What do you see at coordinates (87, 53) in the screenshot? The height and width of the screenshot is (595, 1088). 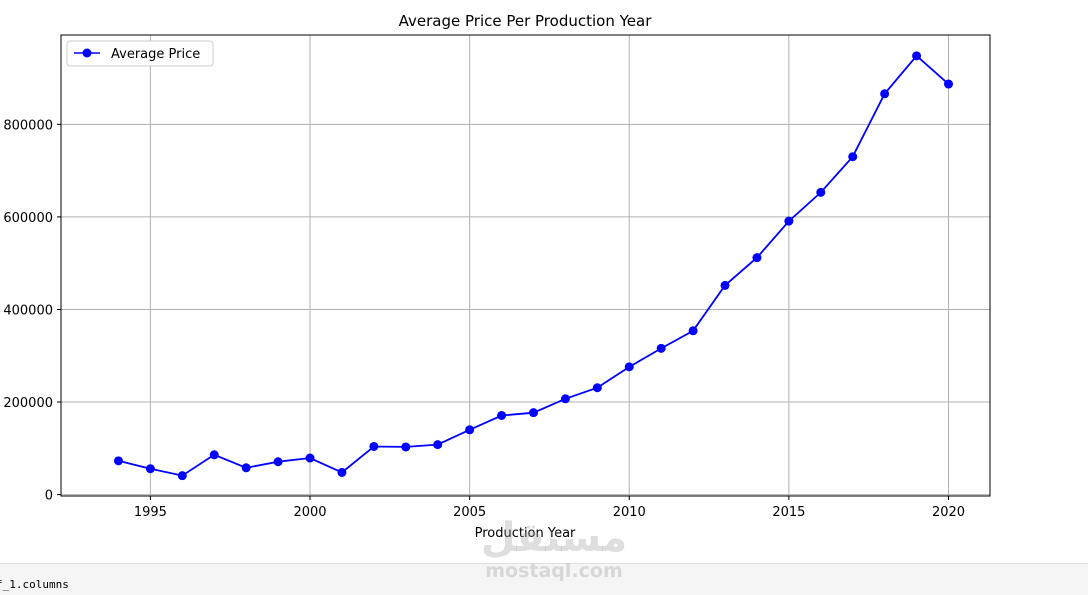 I see `legend-marker-swatch` at bounding box center [87, 53].